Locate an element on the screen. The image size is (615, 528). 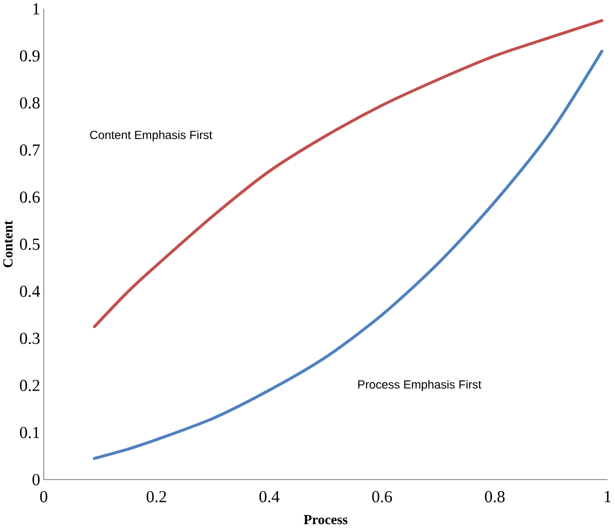
y-tick-label: 0.2 is located at coordinates (30, 386).